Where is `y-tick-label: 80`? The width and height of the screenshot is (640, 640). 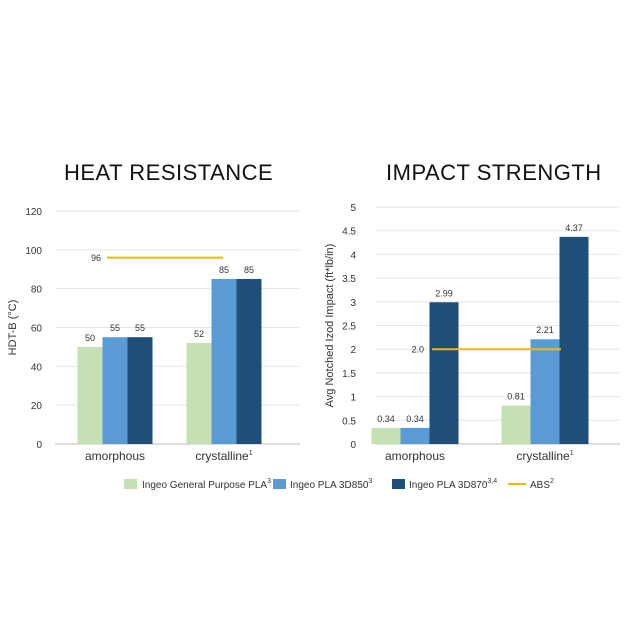 y-tick-label: 80 is located at coordinates (37, 290).